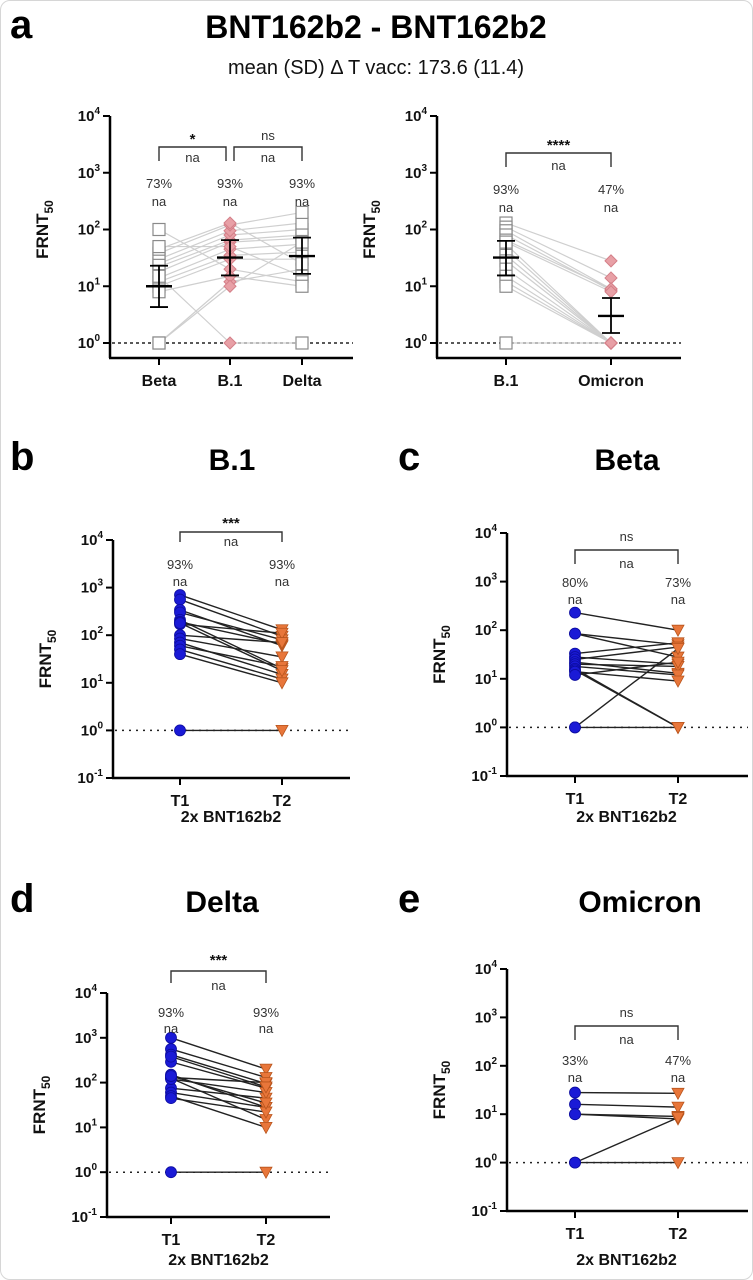 This screenshot has width=753, height=1280. I want to click on x-axis-label: 2x BNT162b2, so click(626, 817).